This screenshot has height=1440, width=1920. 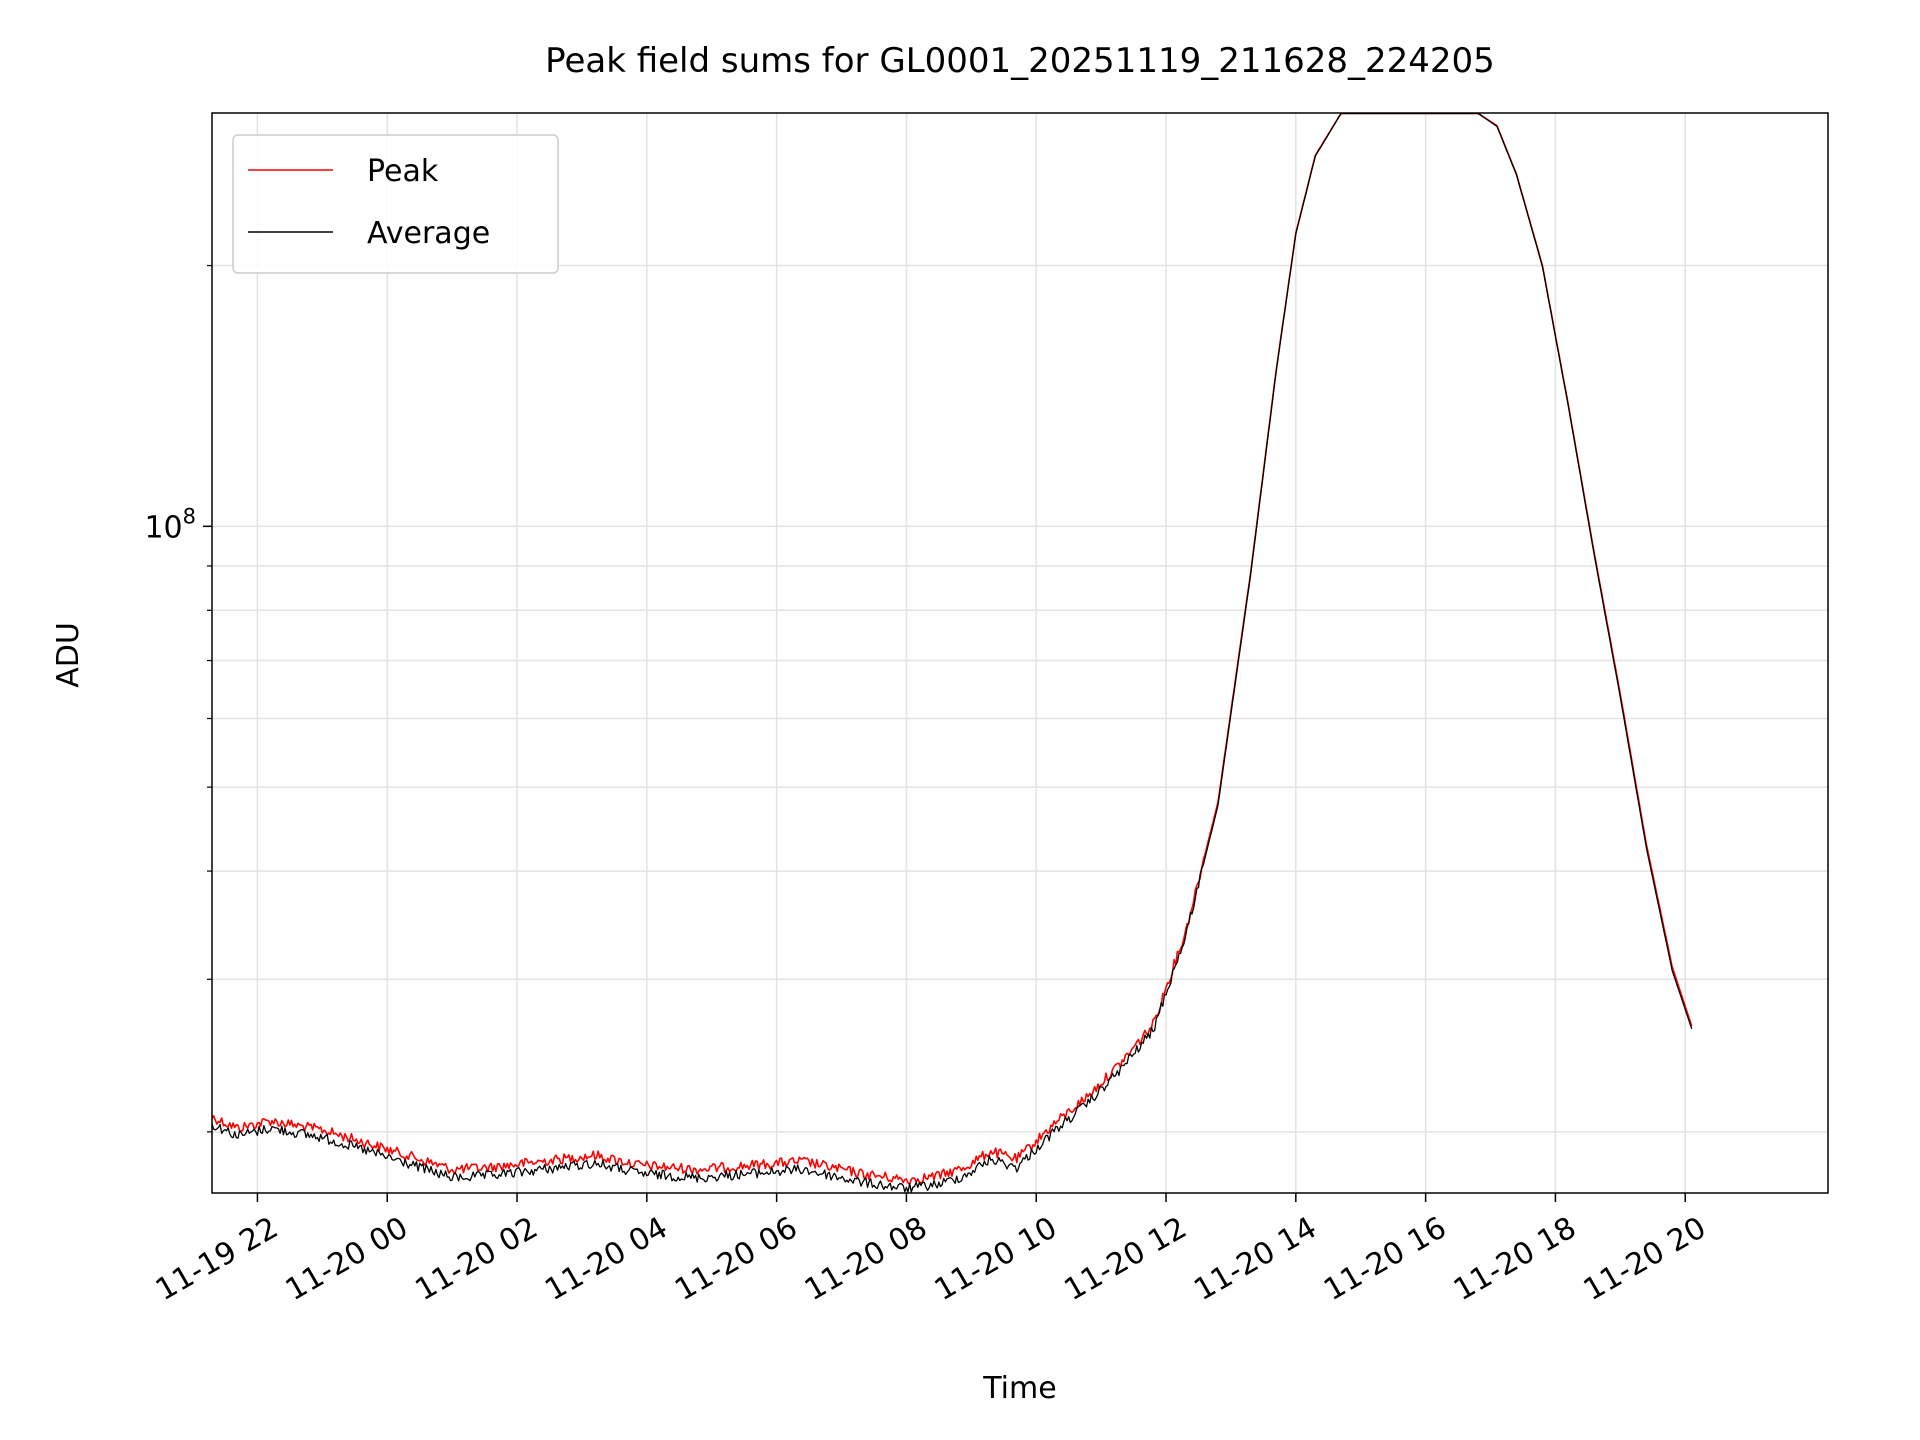 What do you see at coordinates (178, 698) in the screenshot?
I see `y-axis-ticks: 108` at bounding box center [178, 698].